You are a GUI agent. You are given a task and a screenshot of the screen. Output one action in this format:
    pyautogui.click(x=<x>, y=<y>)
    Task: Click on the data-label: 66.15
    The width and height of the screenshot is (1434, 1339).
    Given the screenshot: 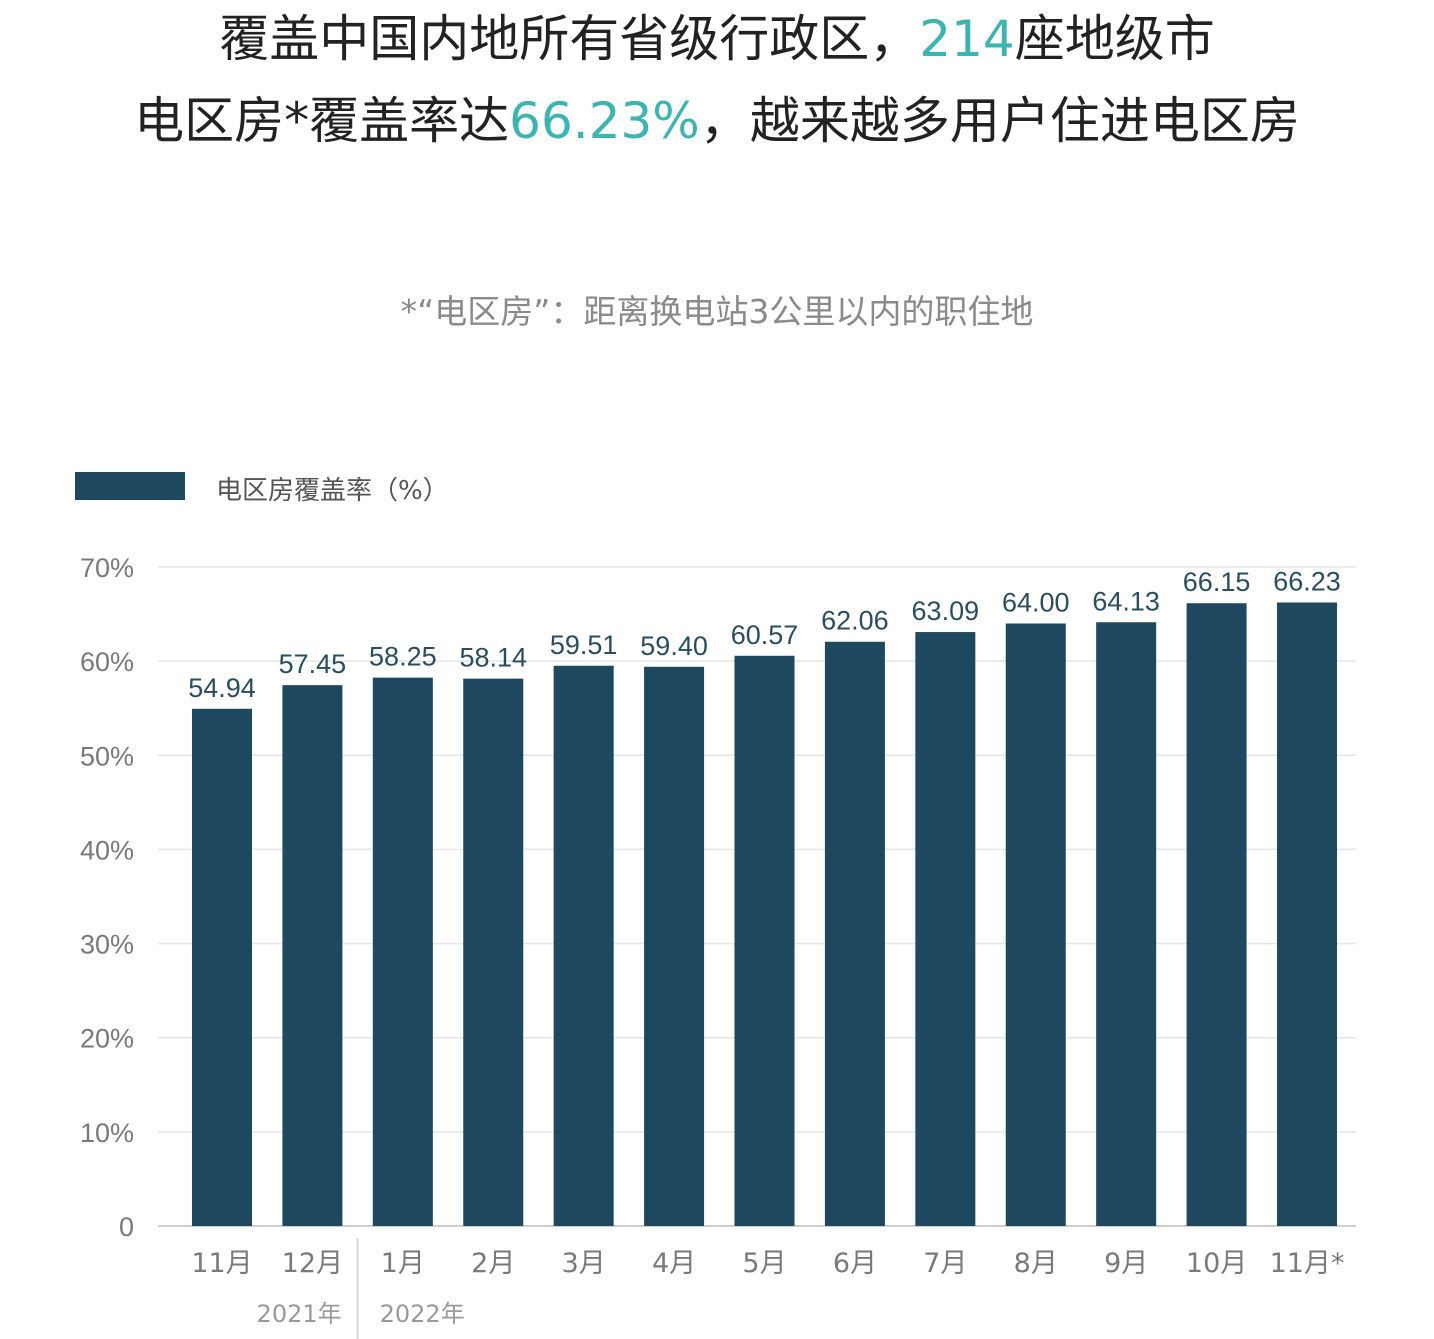 What is the action you would take?
    pyautogui.click(x=1217, y=582)
    